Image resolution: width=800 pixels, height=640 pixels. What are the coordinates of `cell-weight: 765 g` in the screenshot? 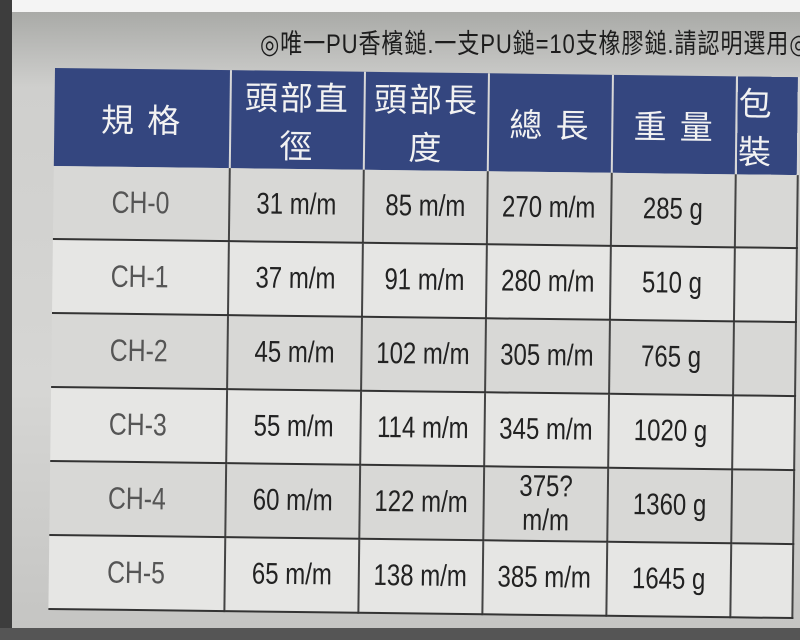 It's located at (671, 357).